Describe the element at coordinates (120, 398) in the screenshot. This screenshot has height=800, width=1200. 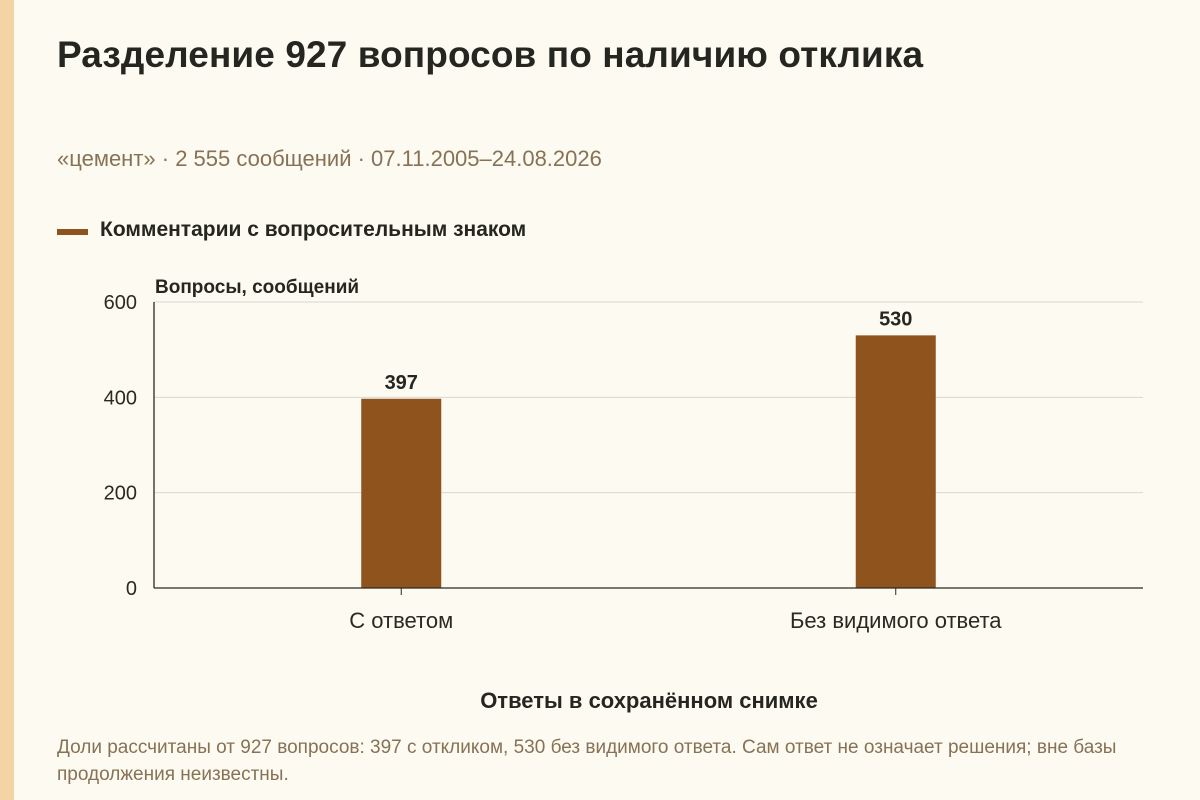
I see `y-tick-label: 400` at that location.